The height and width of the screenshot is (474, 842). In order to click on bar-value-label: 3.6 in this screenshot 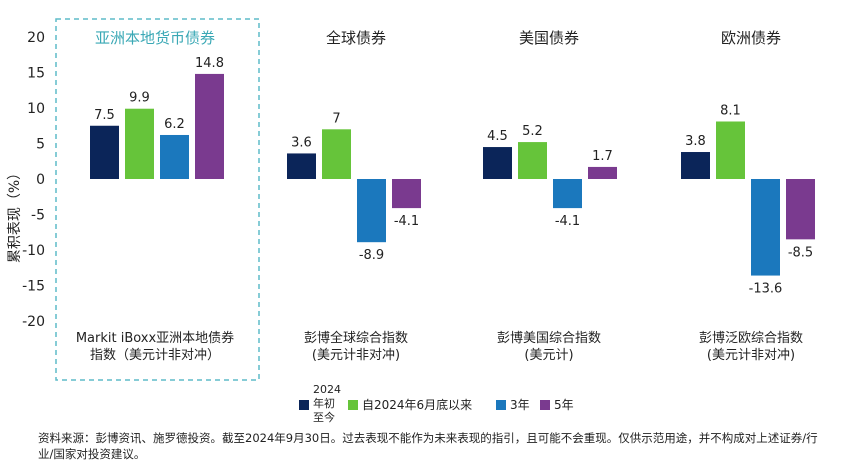, I will do `click(301, 142)`.